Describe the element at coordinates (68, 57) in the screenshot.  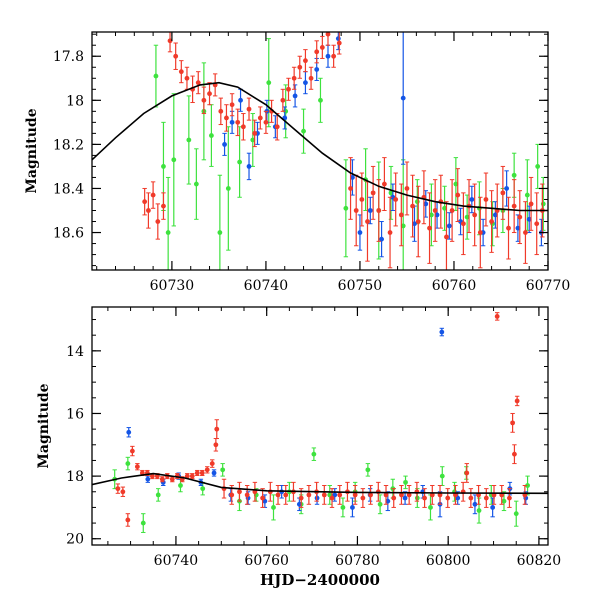
I see `y-tick-label: 17.8` at that location.